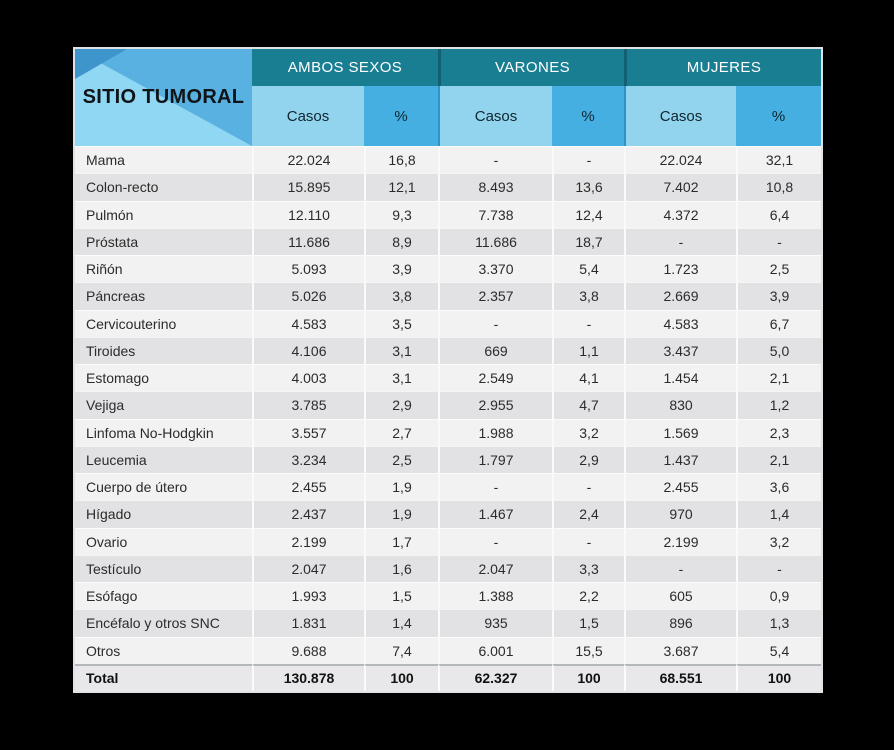 This screenshot has width=894, height=750. Describe the element at coordinates (401, 432) in the screenshot. I see `table-cell: 2,7` at that location.